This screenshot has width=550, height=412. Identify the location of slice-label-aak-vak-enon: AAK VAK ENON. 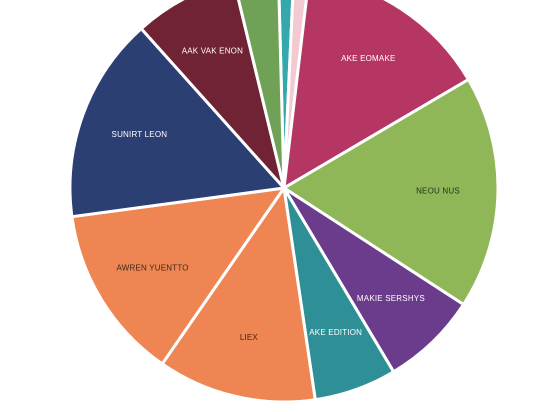
(212, 51).